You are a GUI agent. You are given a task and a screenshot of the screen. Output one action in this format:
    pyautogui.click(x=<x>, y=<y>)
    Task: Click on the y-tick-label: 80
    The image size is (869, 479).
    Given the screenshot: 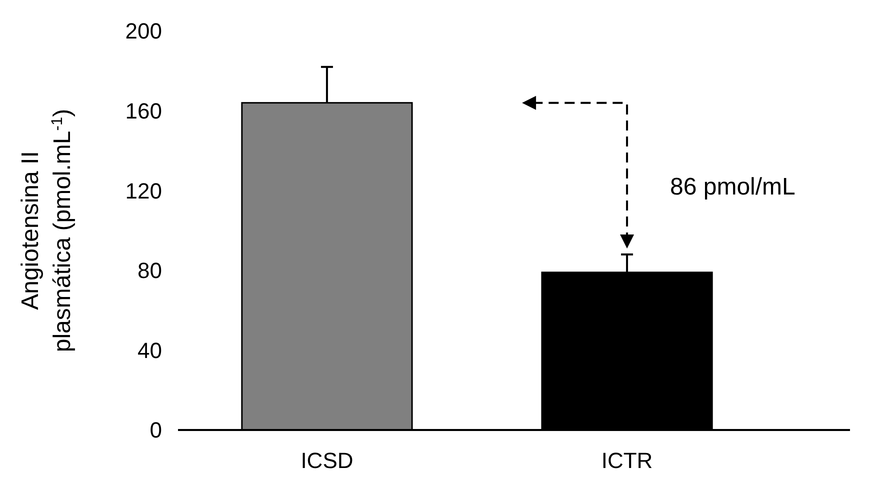 What is the action you would take?
    pyautogui.click(x=150, y=271)
    